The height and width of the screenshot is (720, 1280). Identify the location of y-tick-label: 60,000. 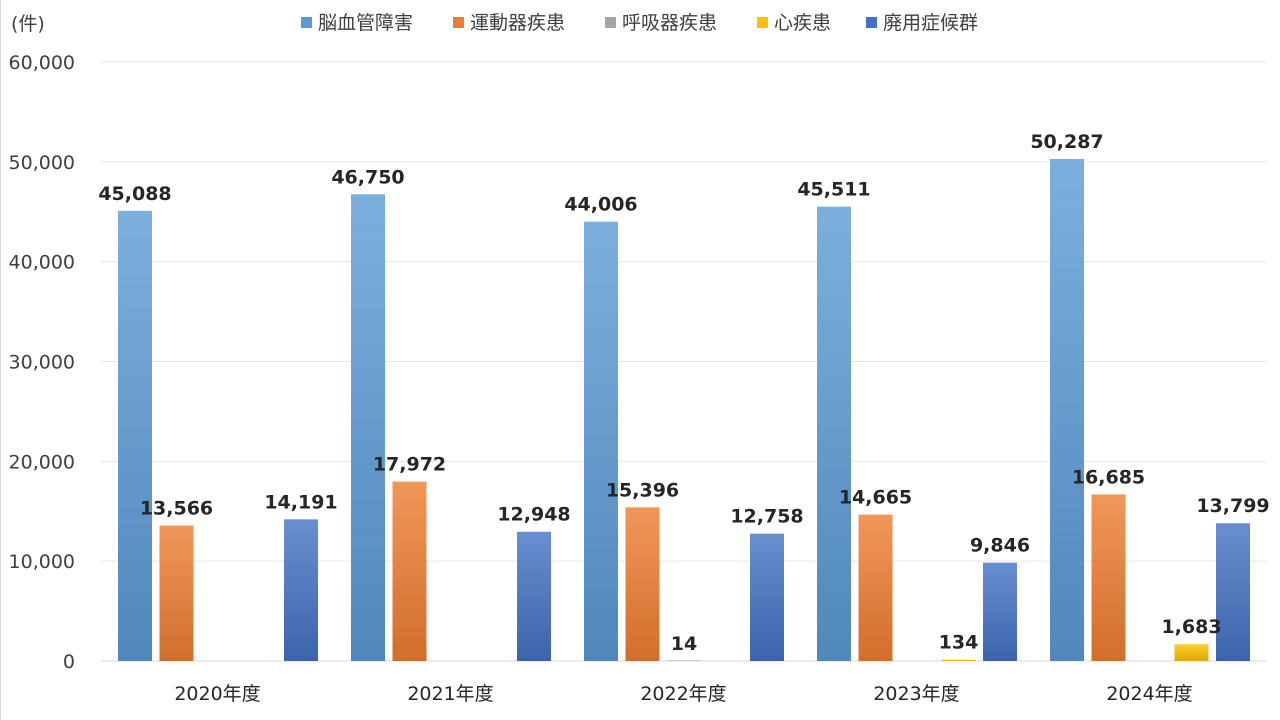
(42, 63).